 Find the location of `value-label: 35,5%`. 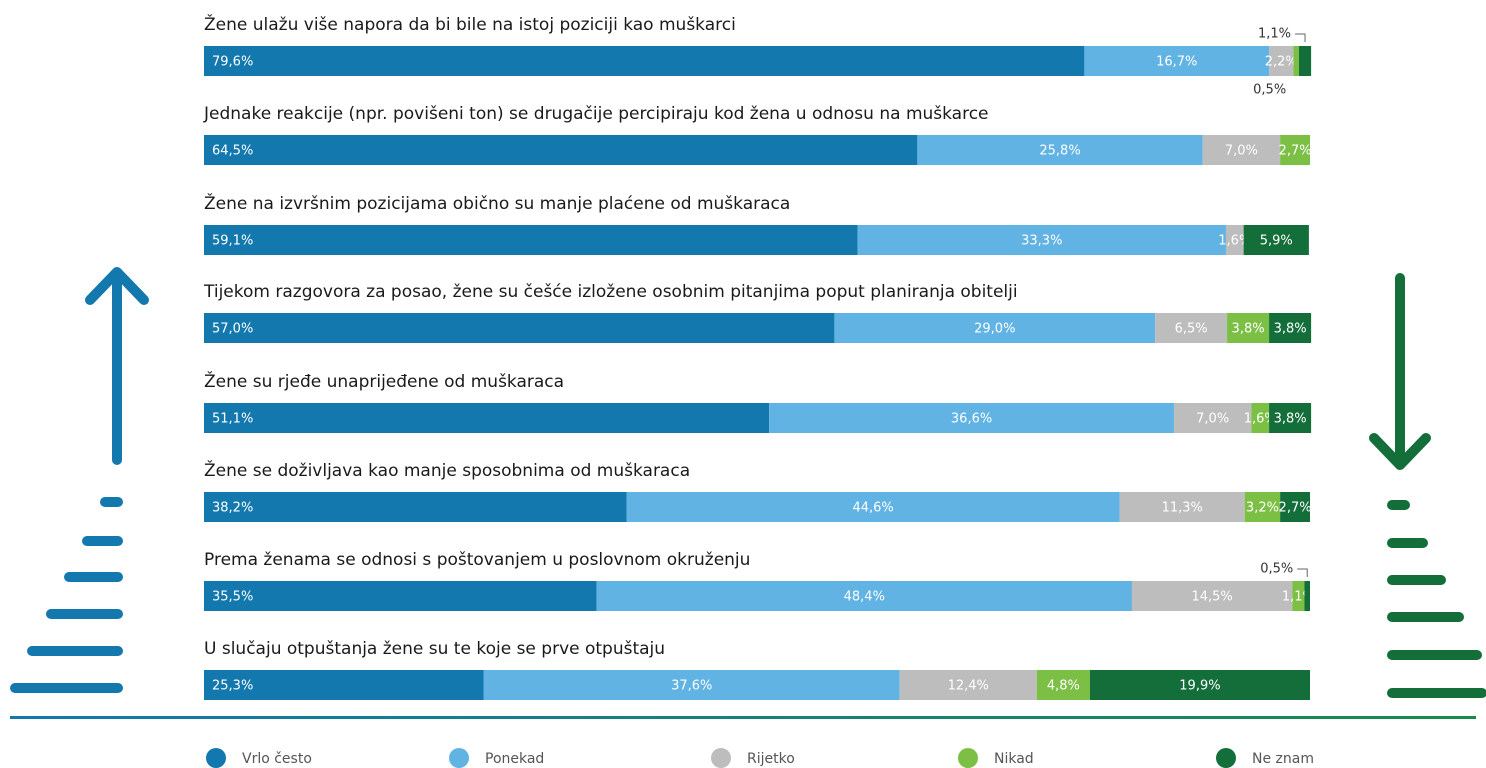

value-label: 35,5% is located at coordinates (232, 597).